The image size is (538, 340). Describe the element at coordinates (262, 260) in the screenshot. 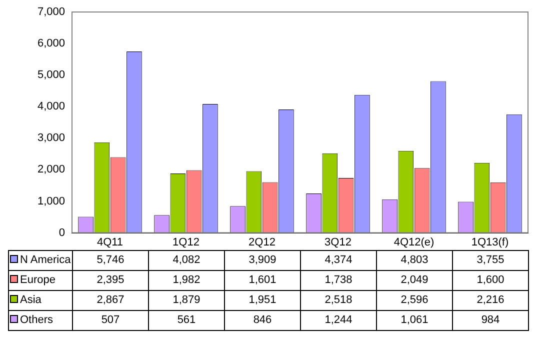

I see `data-label: 3,909` at that location.